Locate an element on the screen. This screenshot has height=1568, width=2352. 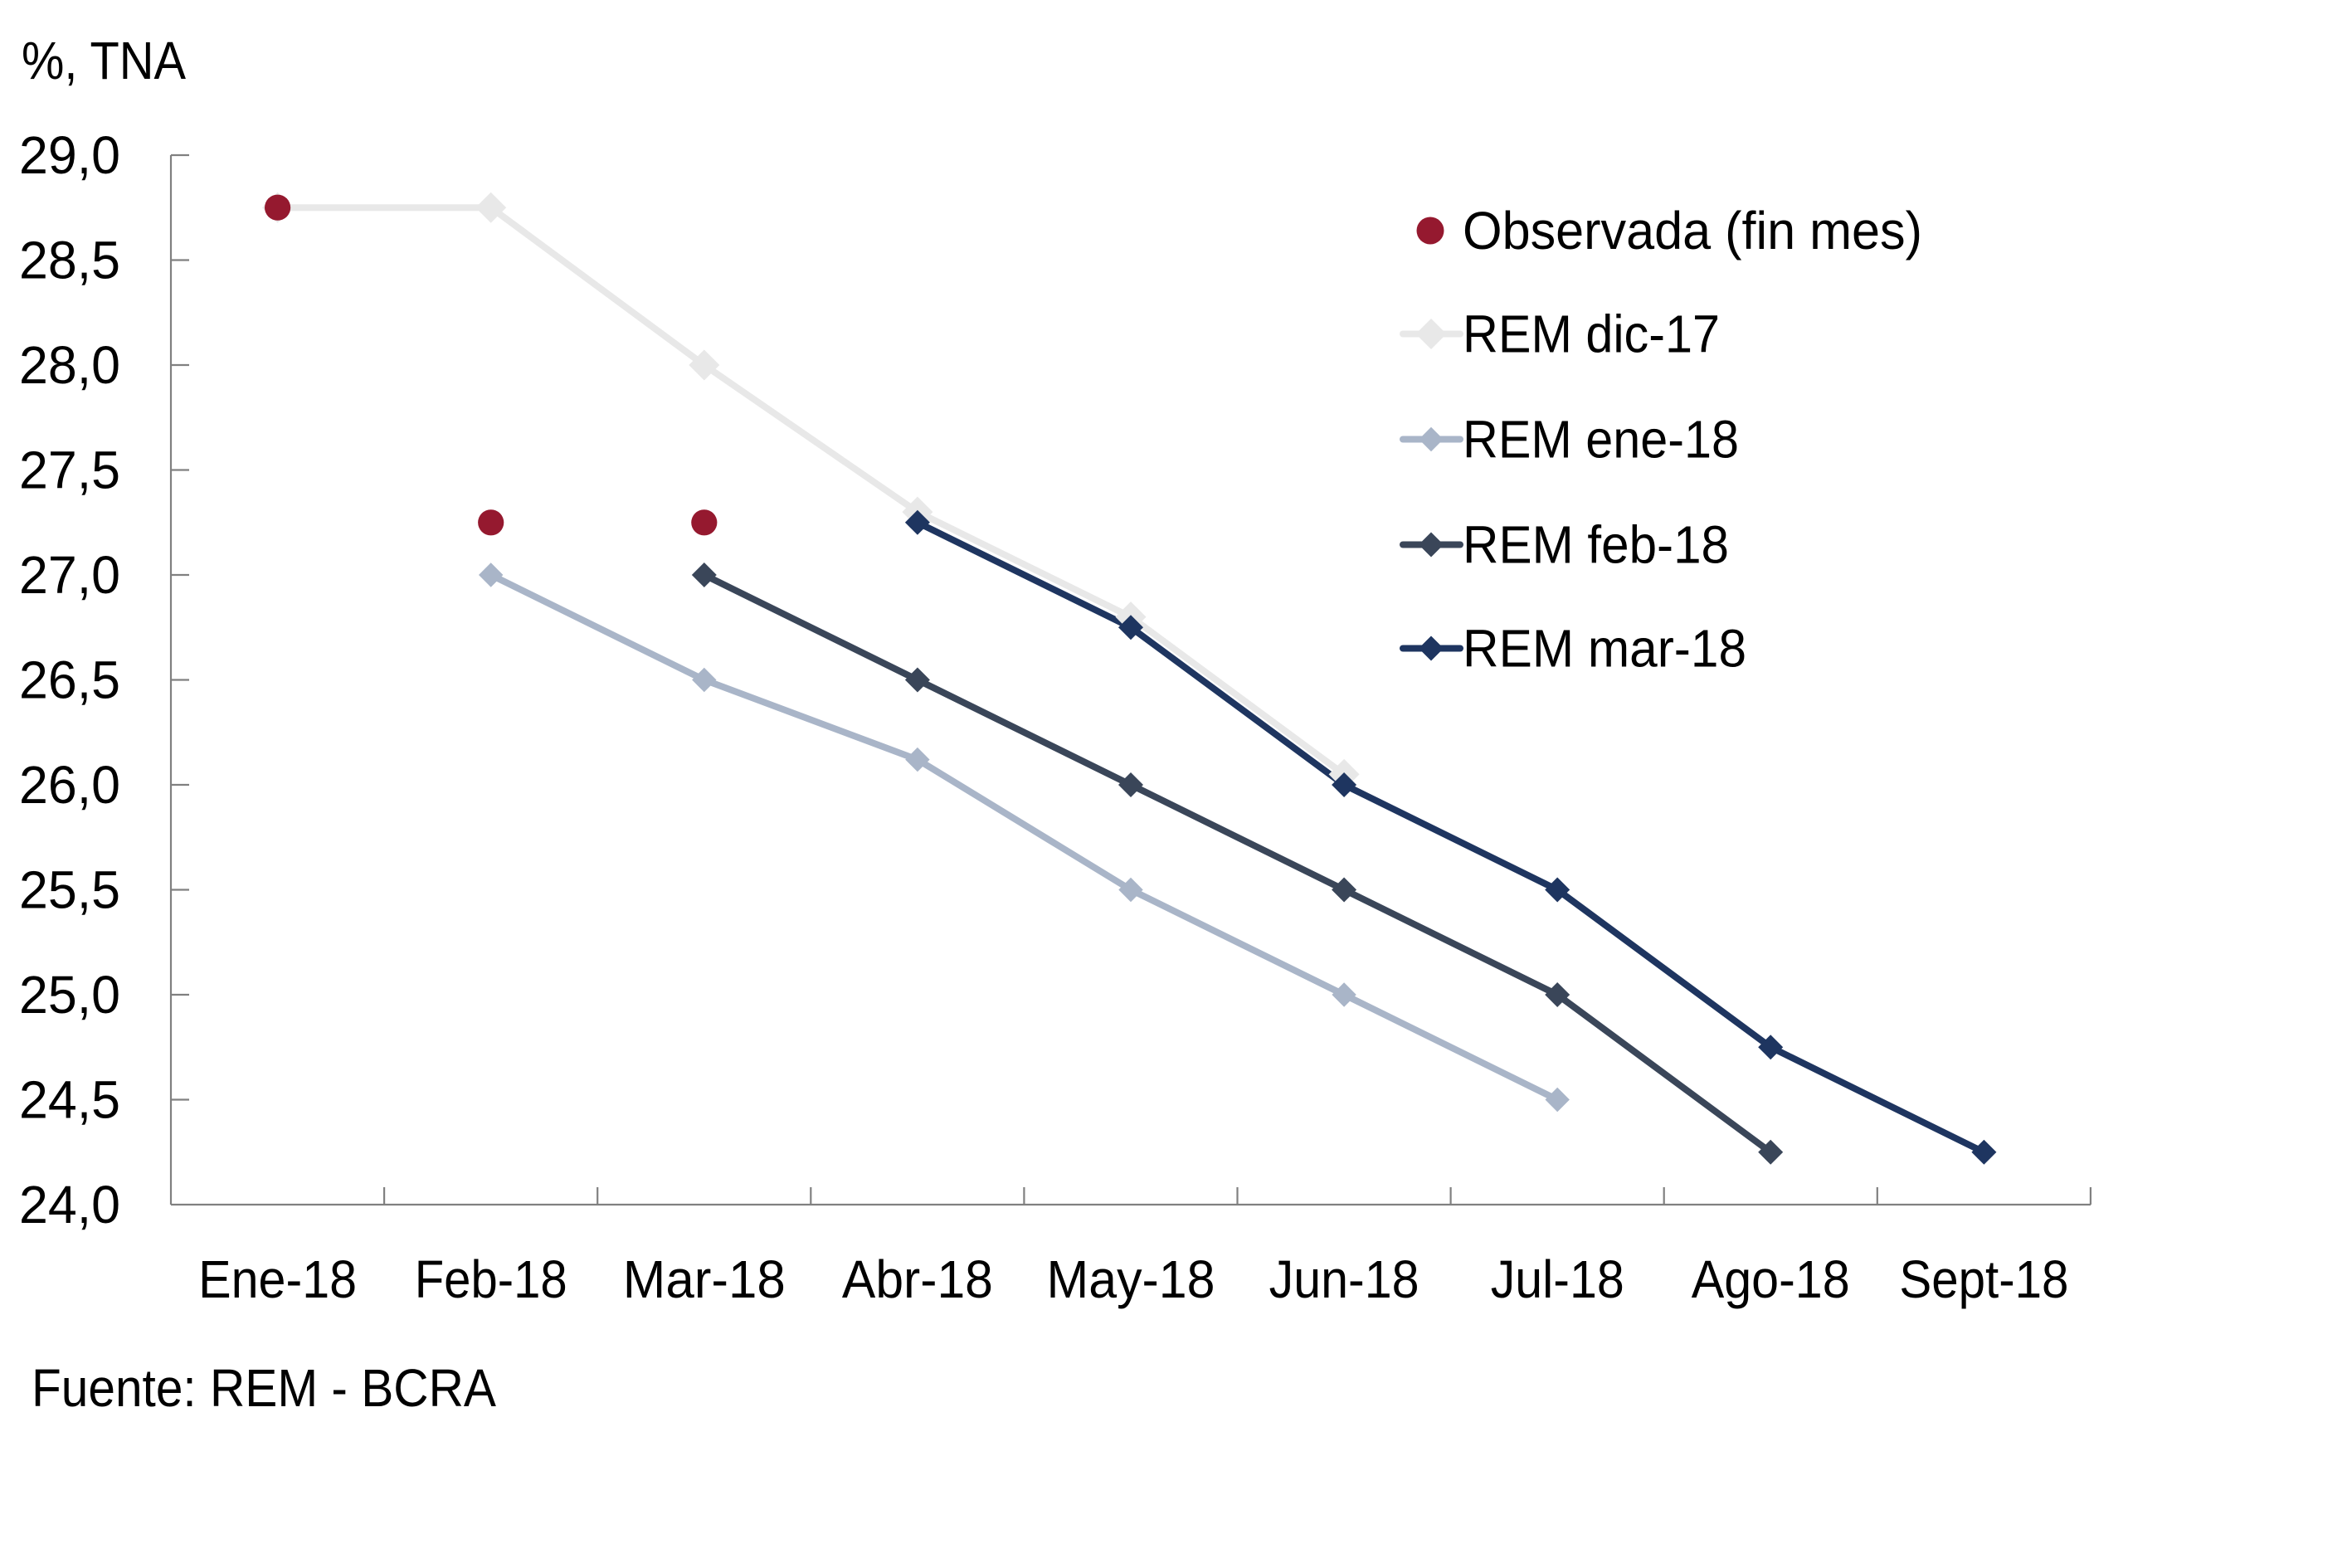
svg-text: May-18 is located at coordinates (1131, 1279).